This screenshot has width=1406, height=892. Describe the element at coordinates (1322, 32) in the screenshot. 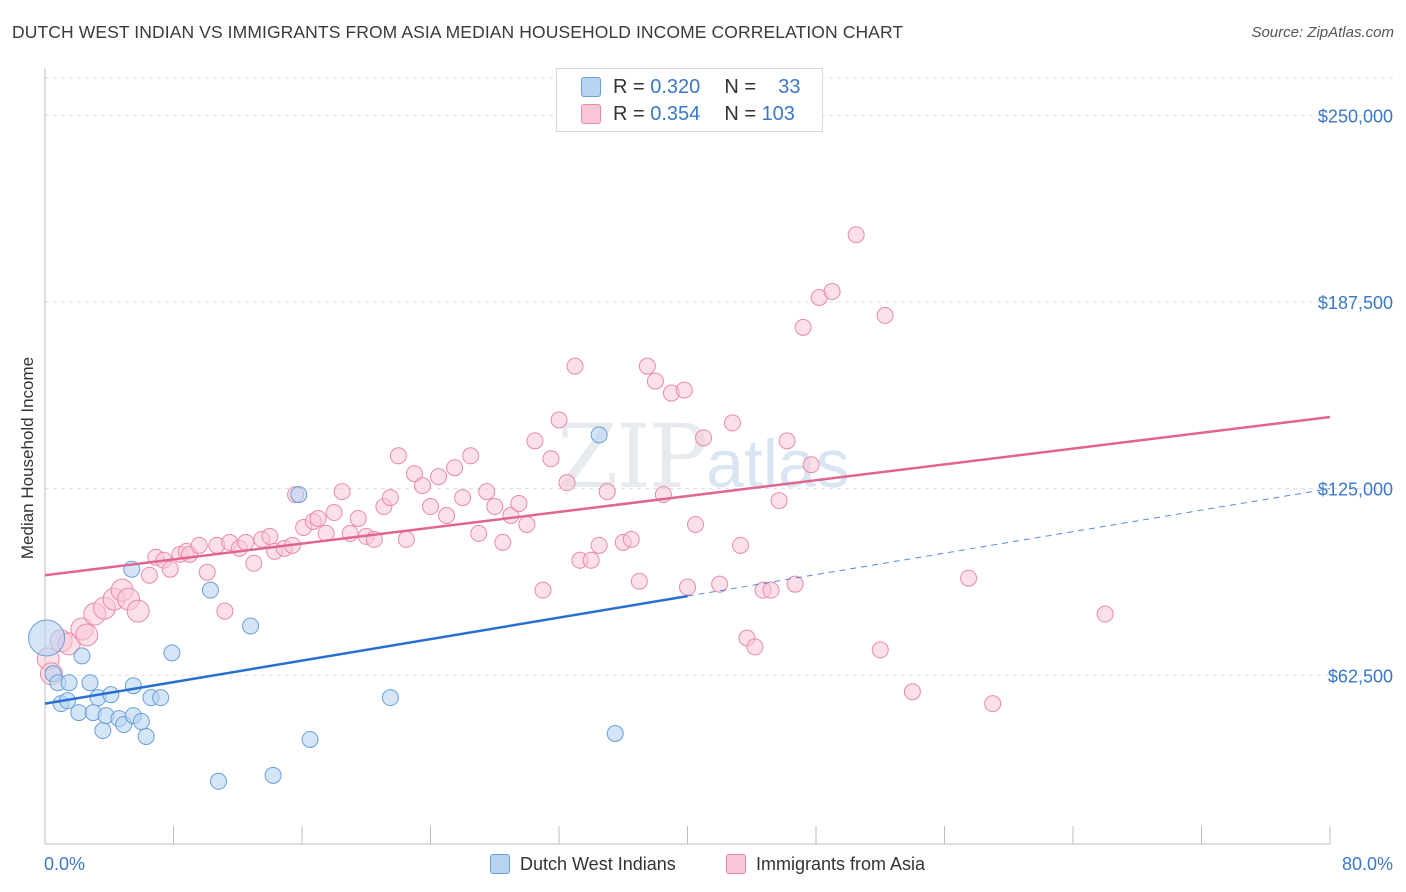

I see `source-label: Source: ZipAtlas.com` at that location.